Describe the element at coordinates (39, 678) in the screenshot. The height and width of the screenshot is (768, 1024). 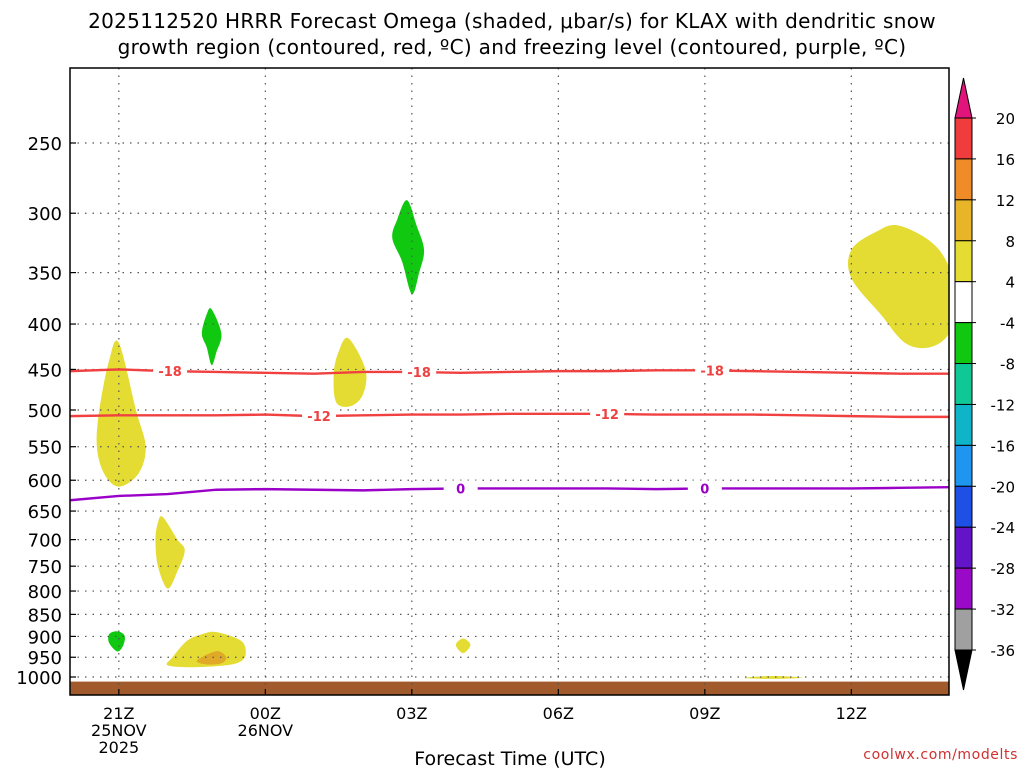
I see `y-tick-label-1000: 1000` at that location.